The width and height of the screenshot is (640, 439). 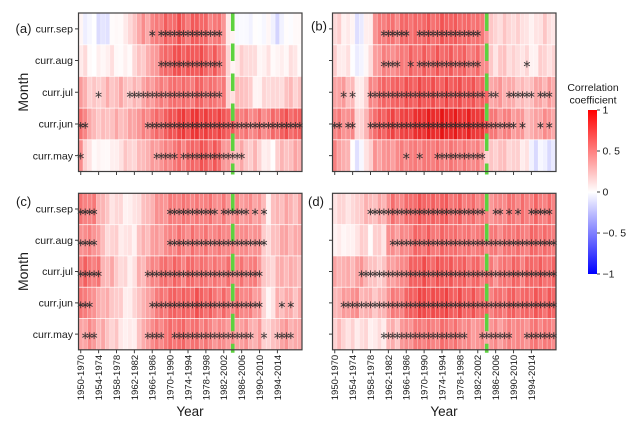 What do you see at coordinates (615, 234) in the screenshot?
I see `svg-text: −0. 5` at bounding box center [615, 234].